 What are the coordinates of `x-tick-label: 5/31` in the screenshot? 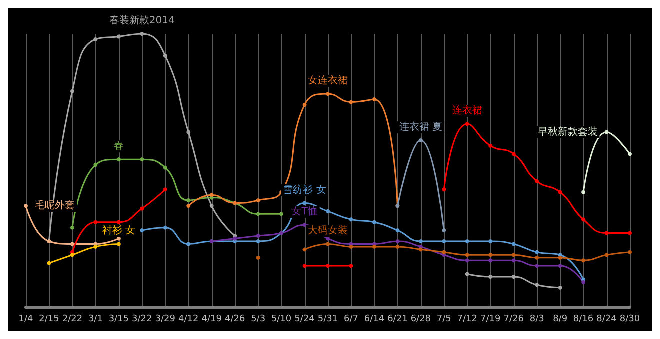 It's located at (328, 319).